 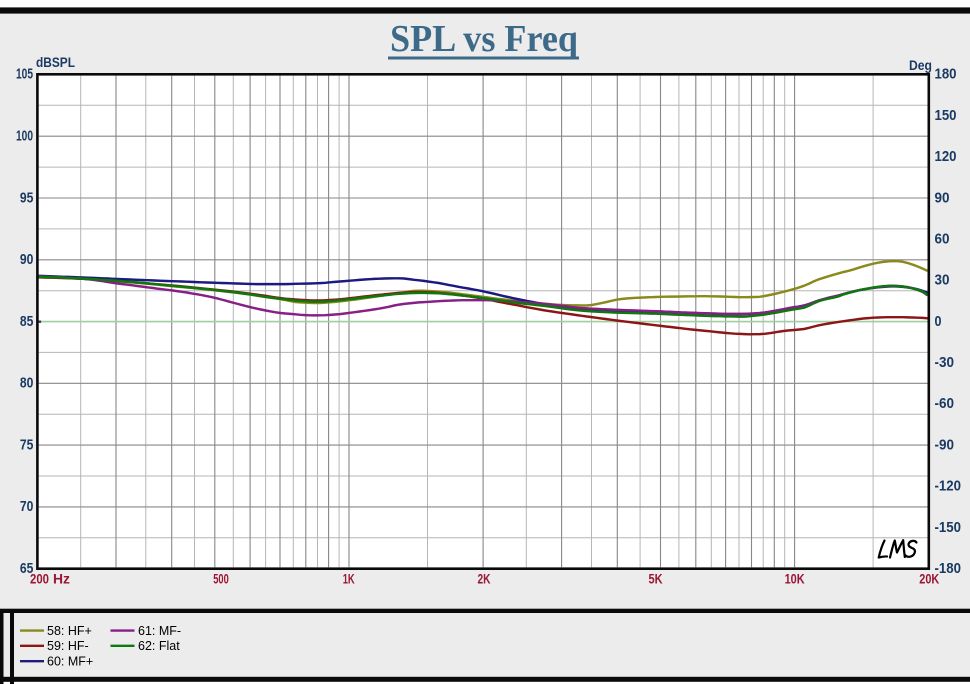 What do you see at coordinates (159, 646) in the screenshot?
I see `svg-text: 62: Flat` at bounding box center [159, 646].